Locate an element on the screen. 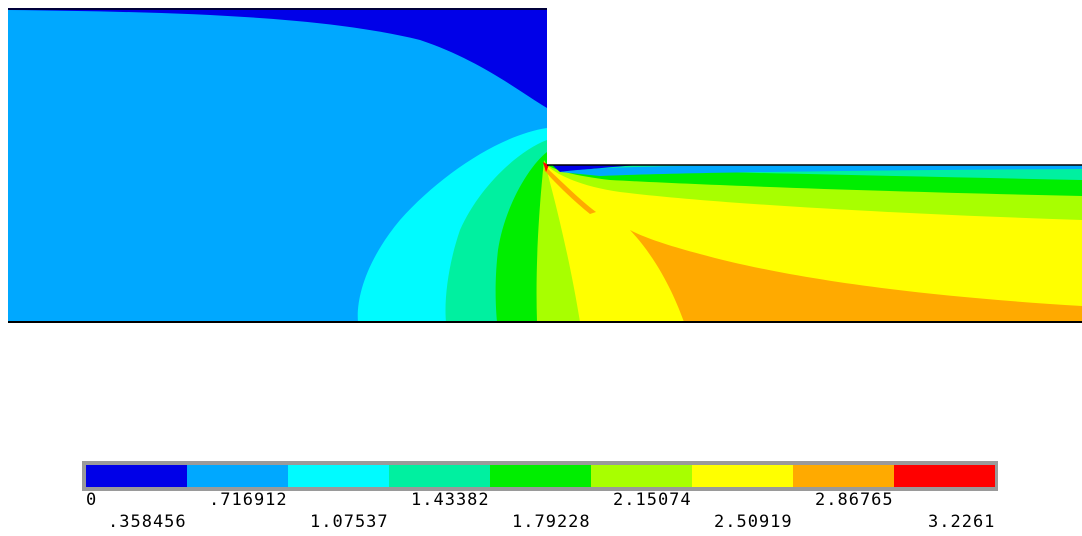 This screenshot has width=1082, height=536. band-2.509-streak is located at coordinates (570, 191).